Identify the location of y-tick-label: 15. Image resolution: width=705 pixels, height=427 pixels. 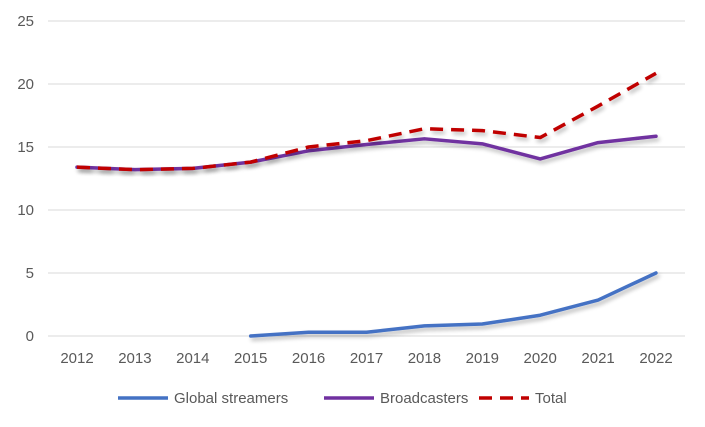
(25, 147).